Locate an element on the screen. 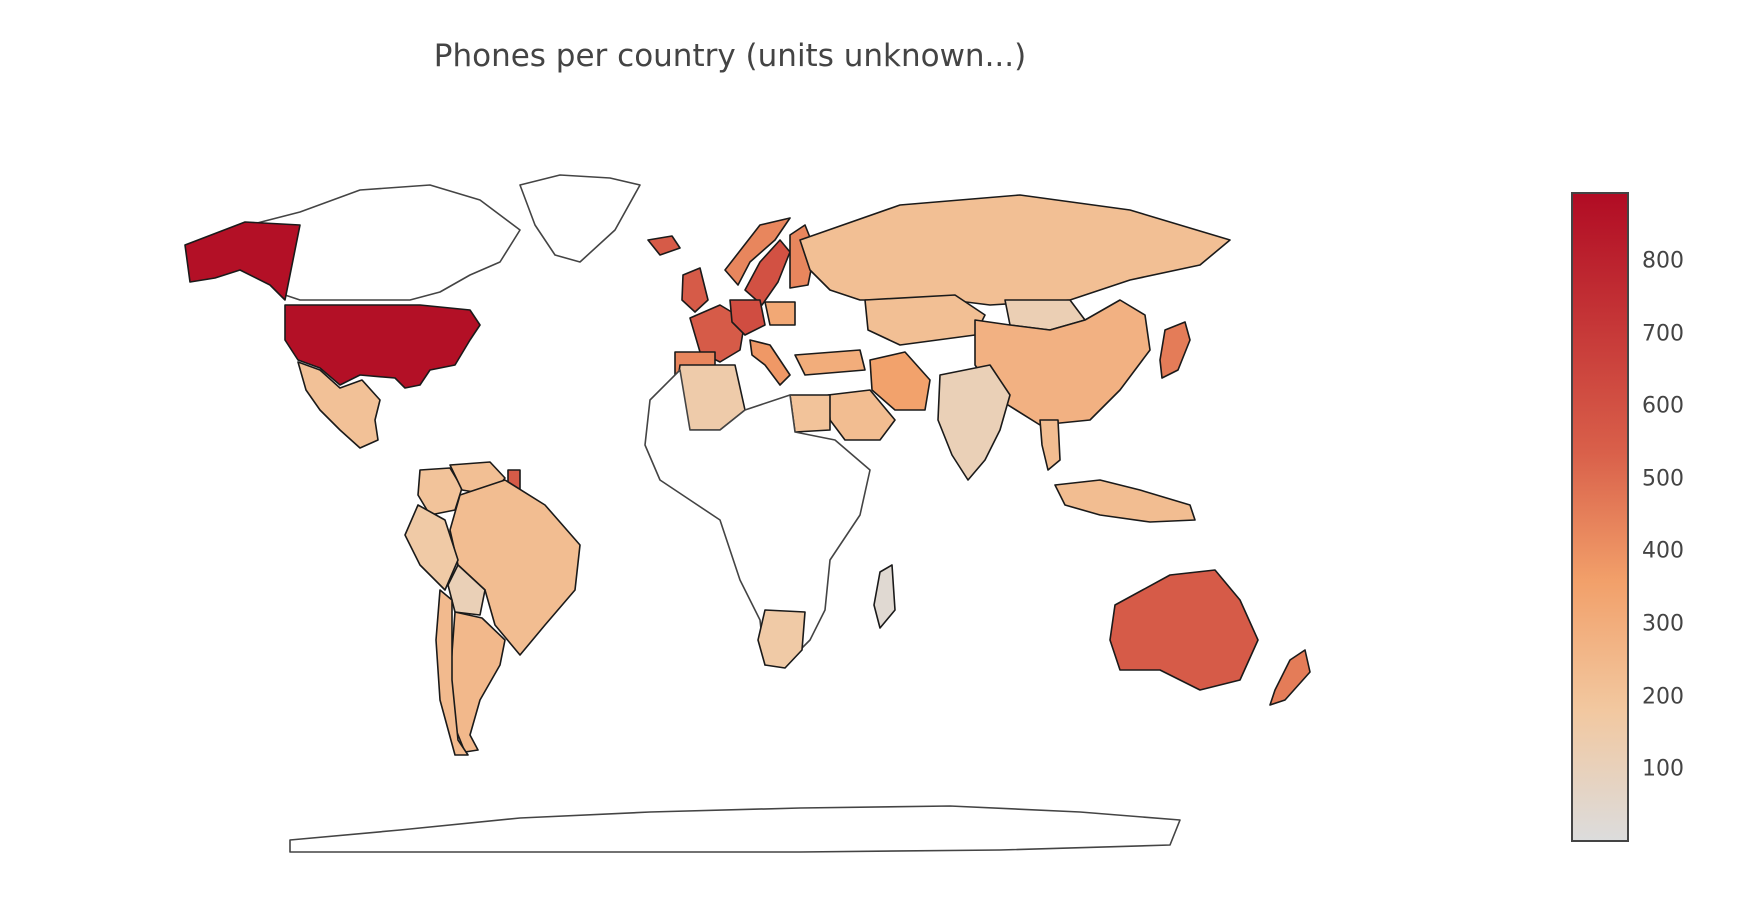 This screenshot has height=910, width=1746. colorbar-tick-800: 800 is located at coordinates (1663, 261).